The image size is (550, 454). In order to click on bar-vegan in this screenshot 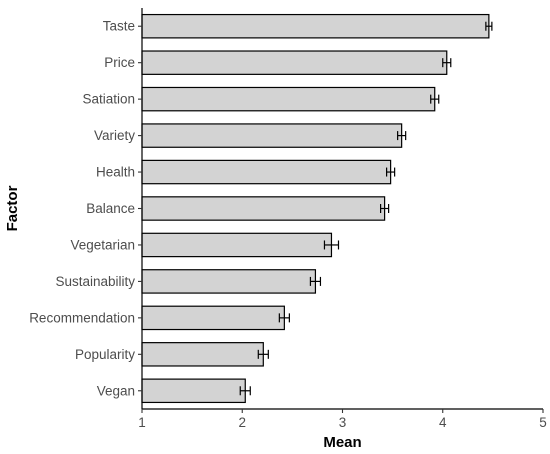, I will do `click(193, 391)`.